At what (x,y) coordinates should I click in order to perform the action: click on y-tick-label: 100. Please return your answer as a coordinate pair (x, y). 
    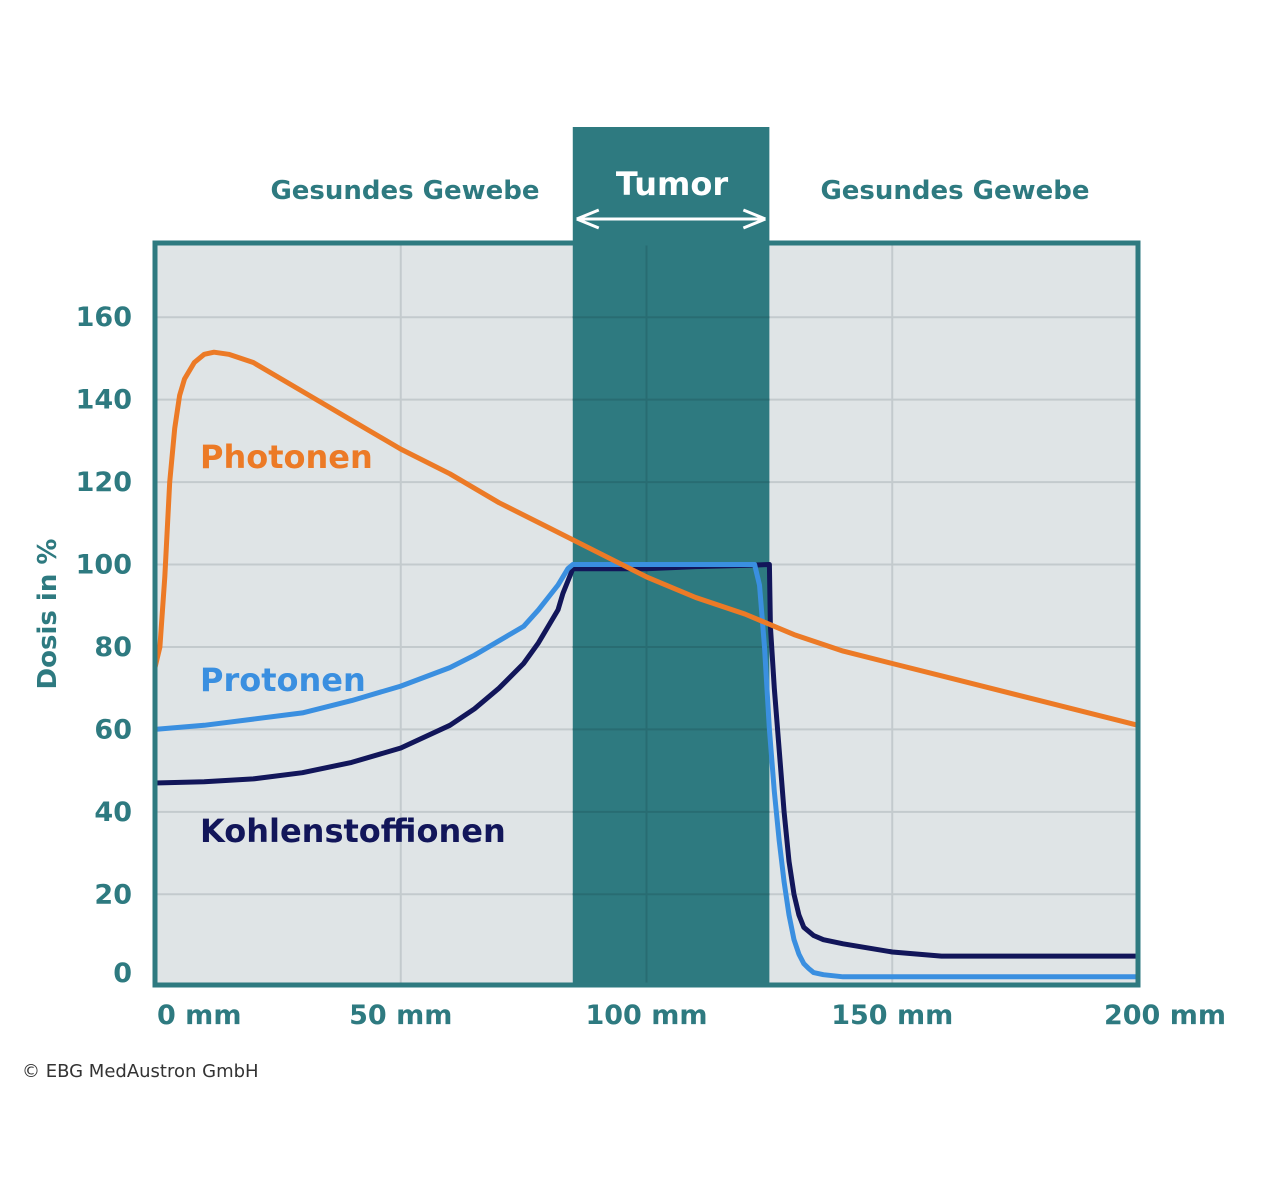
    Looking at the image, I should click on (104, 565).